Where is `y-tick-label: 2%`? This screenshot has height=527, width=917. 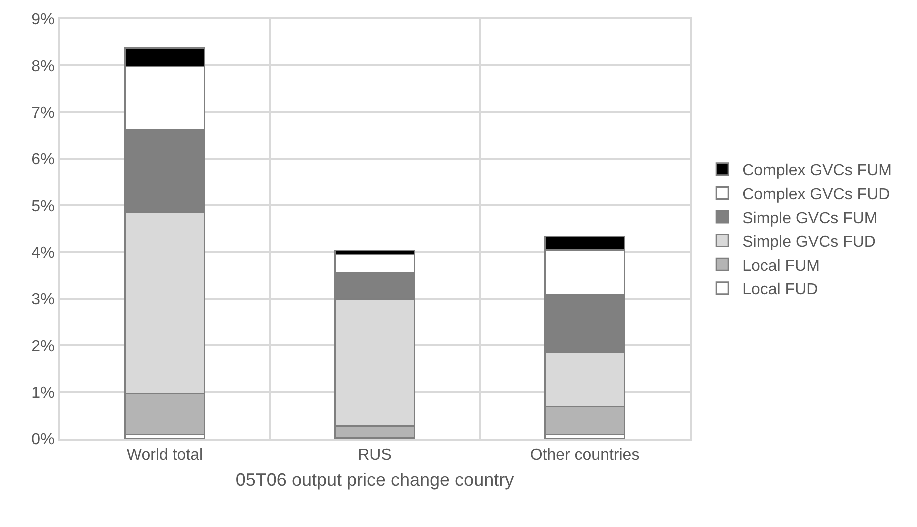
y-tick-label: 2% is located at coordinates (43, 347).